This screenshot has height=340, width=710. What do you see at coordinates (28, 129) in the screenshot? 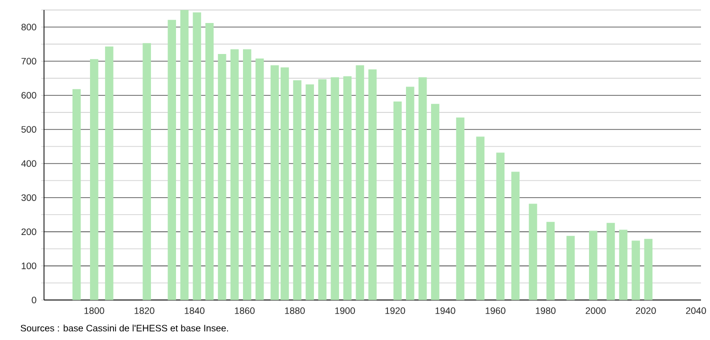
I see `y-tick-label: 500` at bounding box center [28, 129].